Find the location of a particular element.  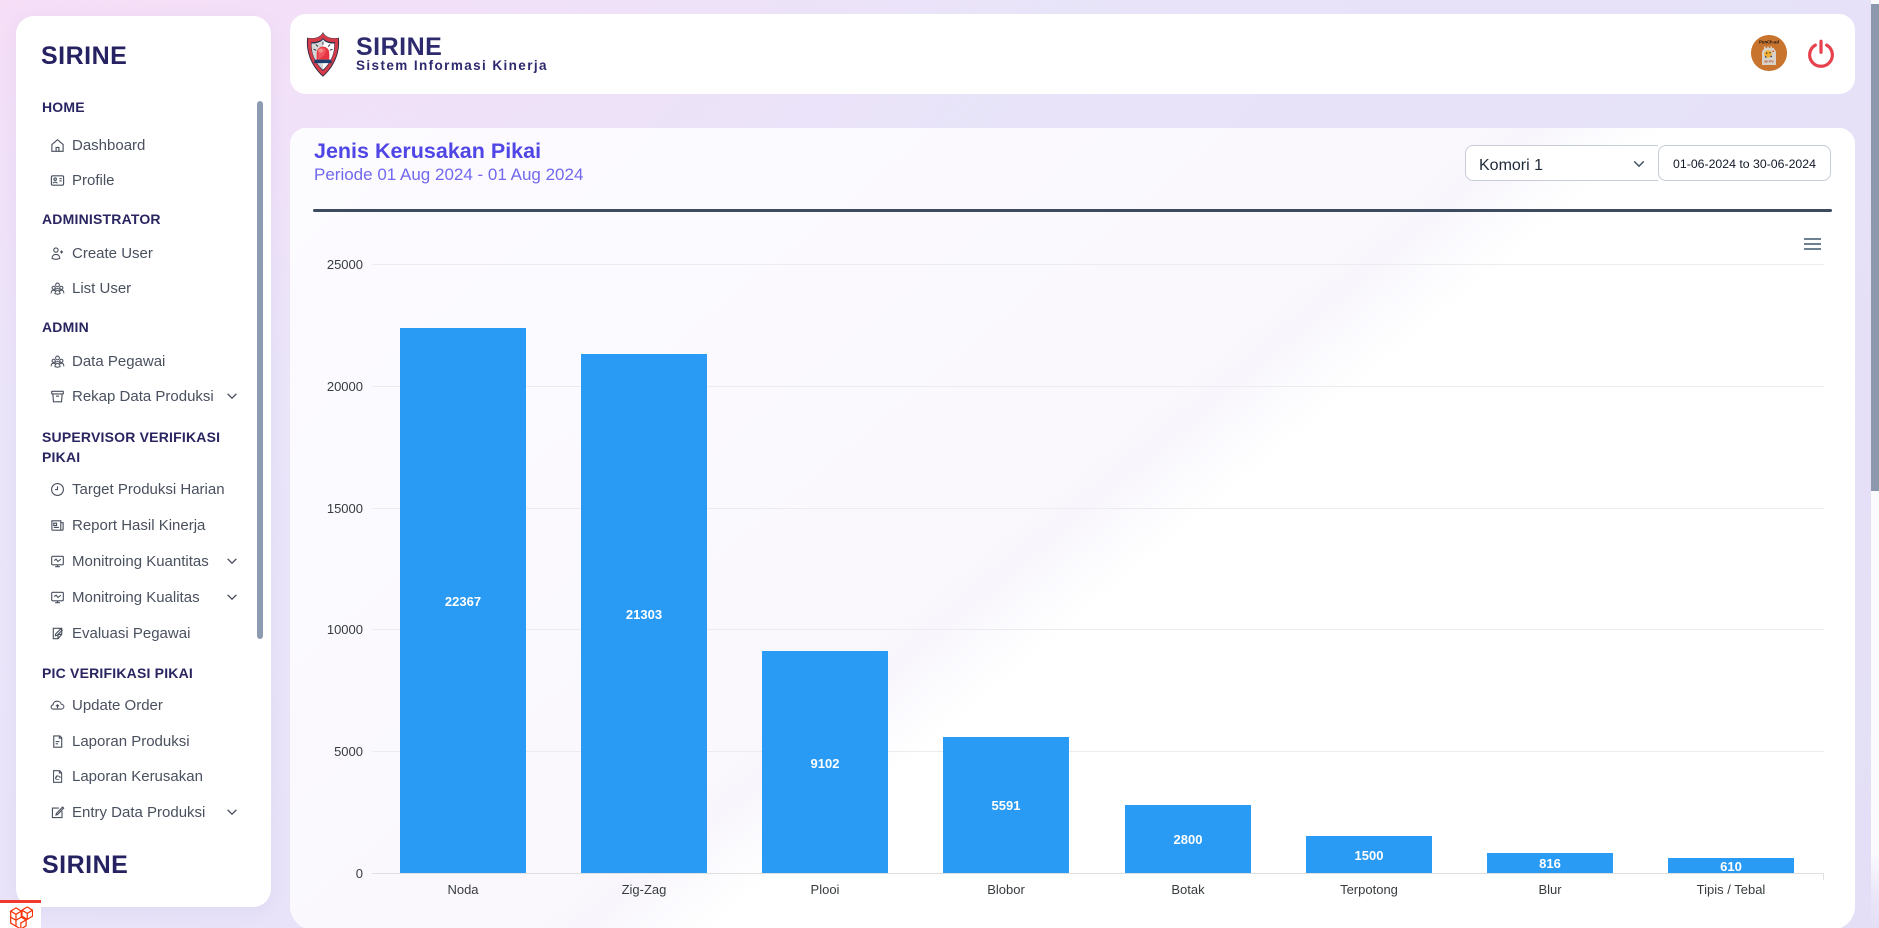

svg-text: PunCh-ad is located at coordinates (1769, 42).